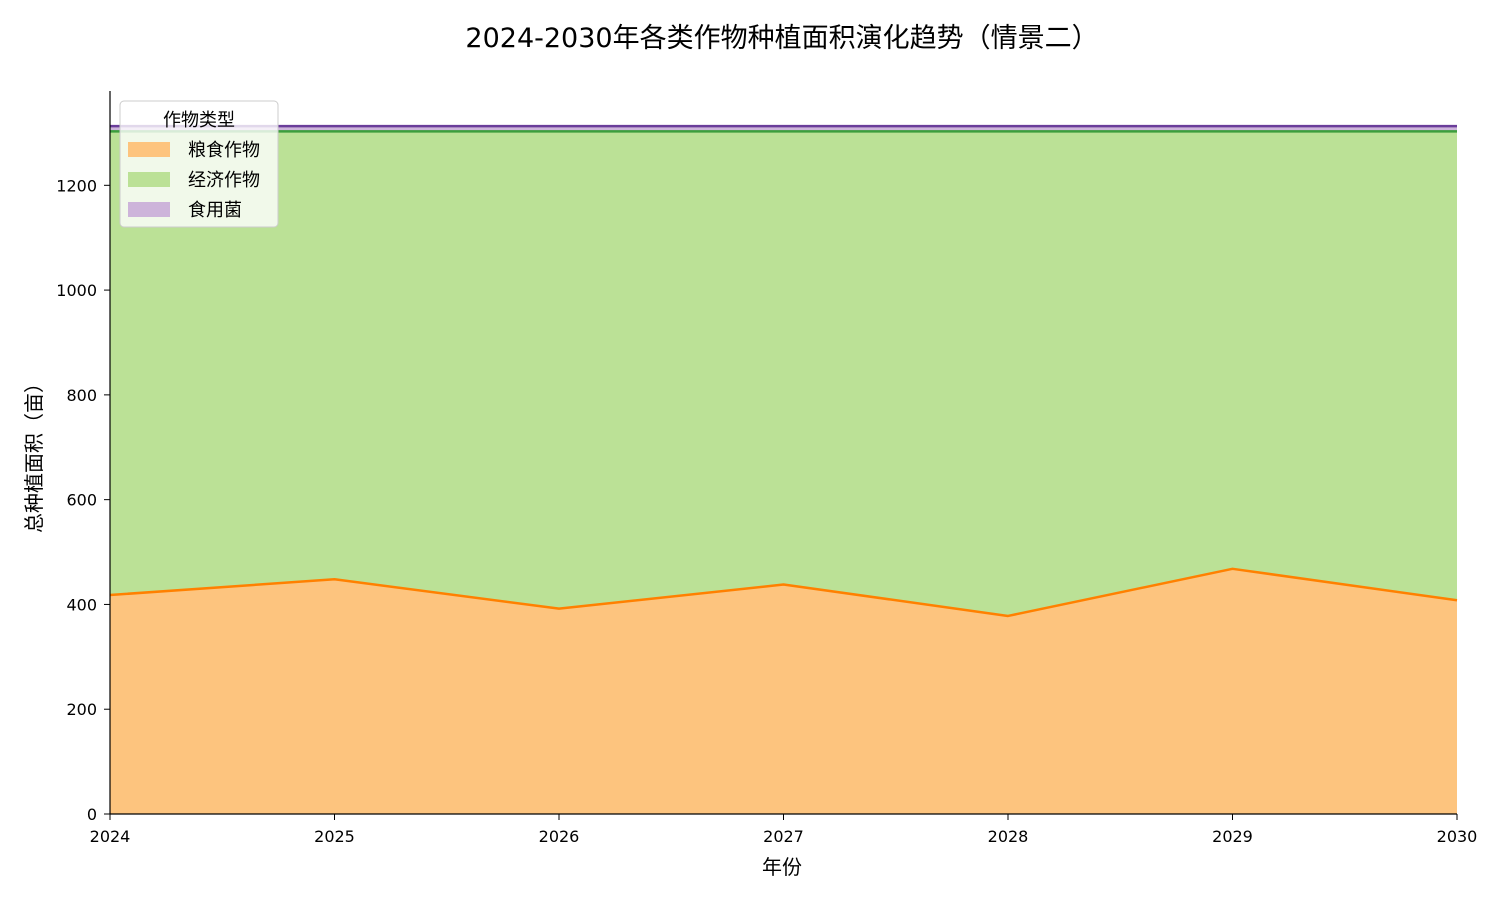 Image resolution: width=1500 pixels, height=904 pixels. Describe the element at coordinates (34, 453) in the screenshot. I see `y-axis-label: 总种植面积（亩）` at that location.